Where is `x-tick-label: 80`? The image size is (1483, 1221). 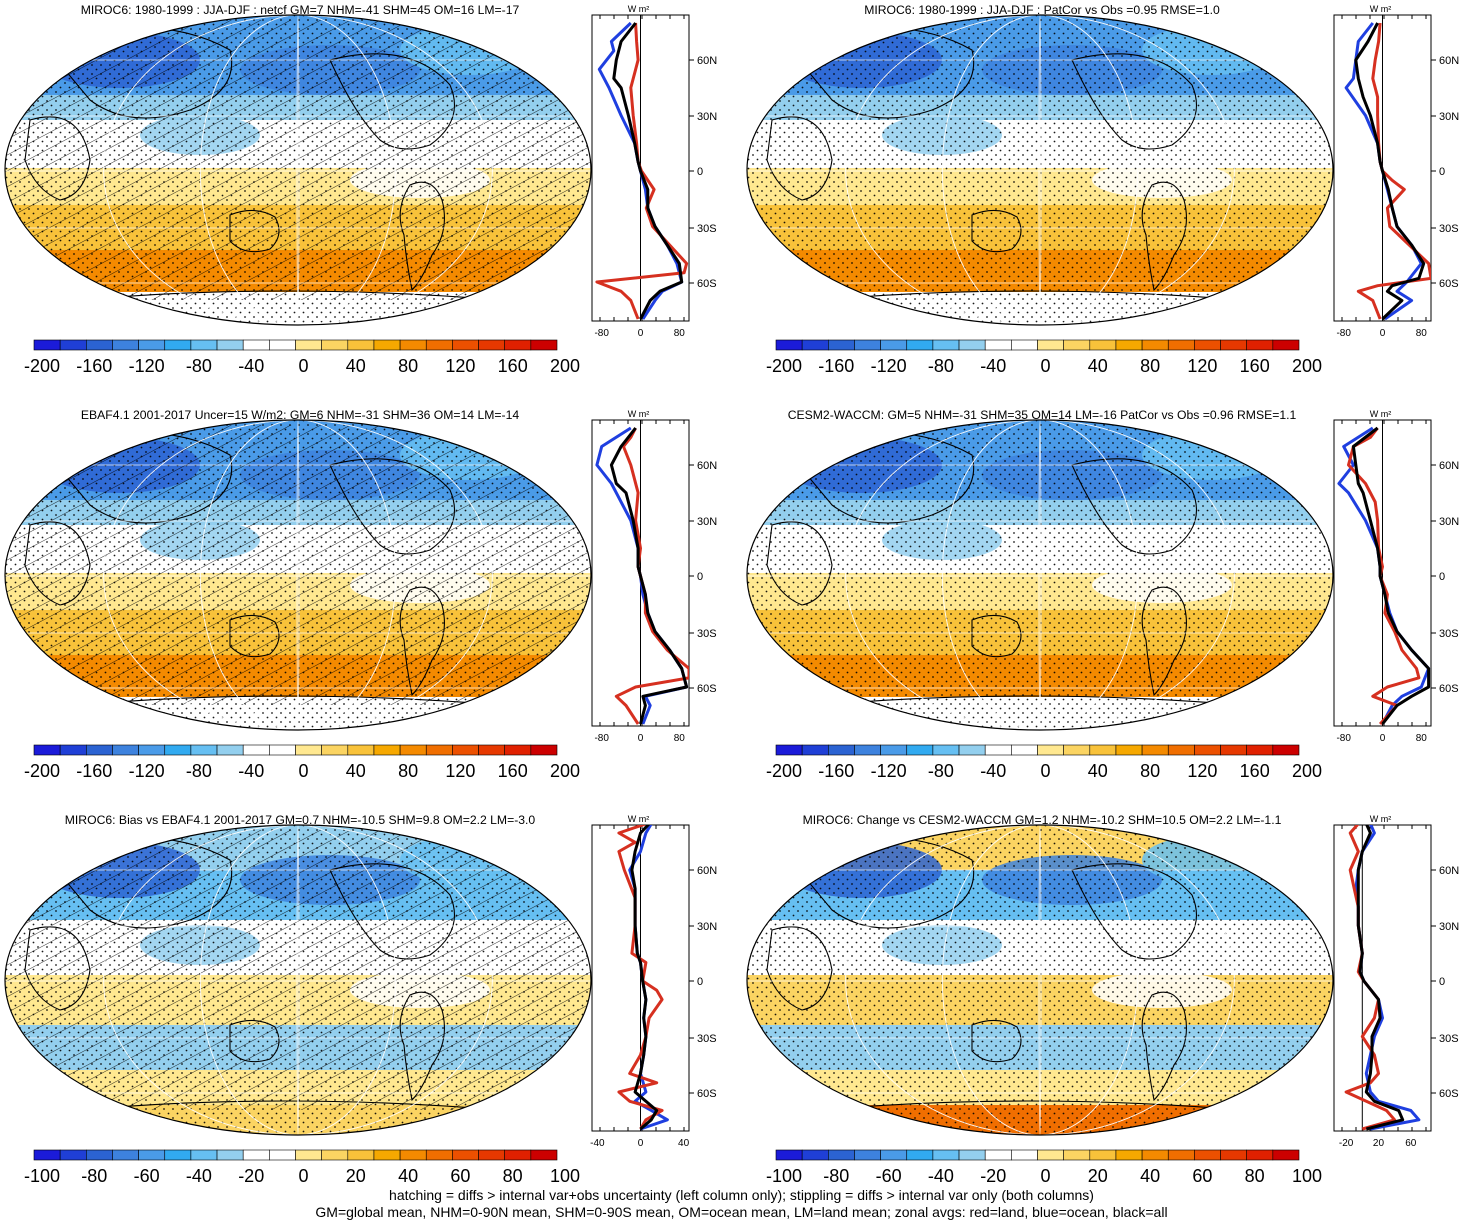
x-tick-label: 80 is located at coordinates (1422, 738).